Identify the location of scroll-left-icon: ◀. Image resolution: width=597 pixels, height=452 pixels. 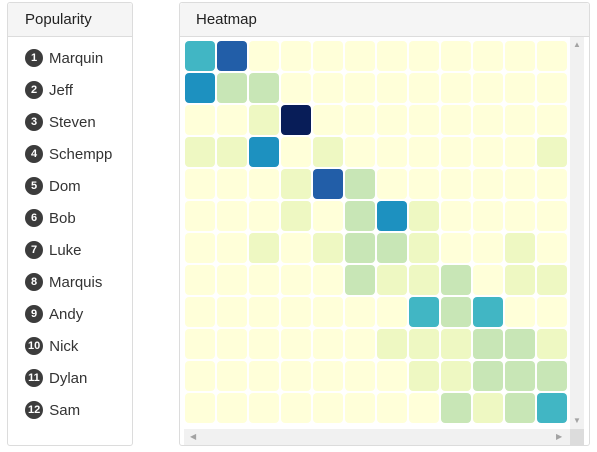
(193, 437).